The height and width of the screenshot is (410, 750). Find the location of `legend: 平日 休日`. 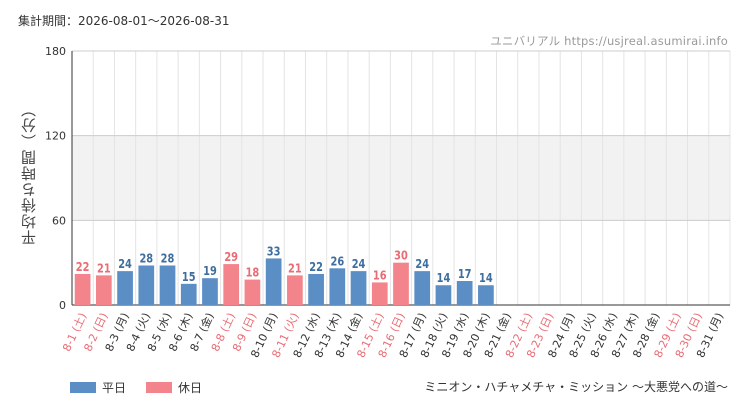

legend: 平日 休日 is located at coordinates (146, 387).